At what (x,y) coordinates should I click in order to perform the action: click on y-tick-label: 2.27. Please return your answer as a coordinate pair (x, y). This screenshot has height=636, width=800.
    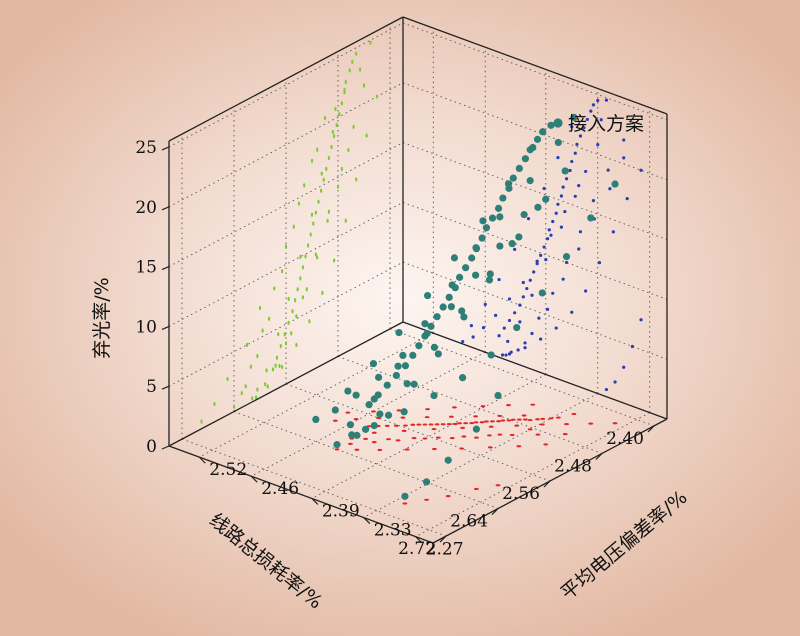
    Looking at the image, I should click on (445, 550).